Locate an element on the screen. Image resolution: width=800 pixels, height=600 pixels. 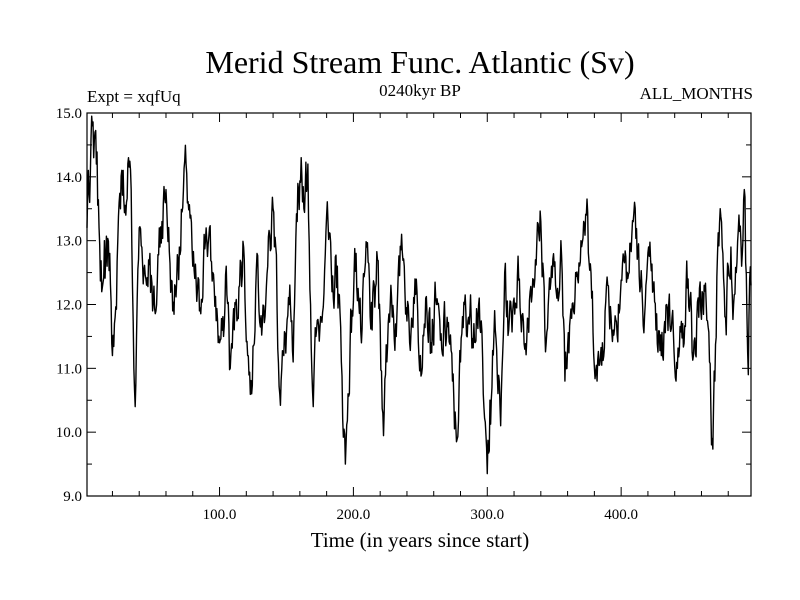
y-tick-label: 15.0 is located at coordinates (69, 114).